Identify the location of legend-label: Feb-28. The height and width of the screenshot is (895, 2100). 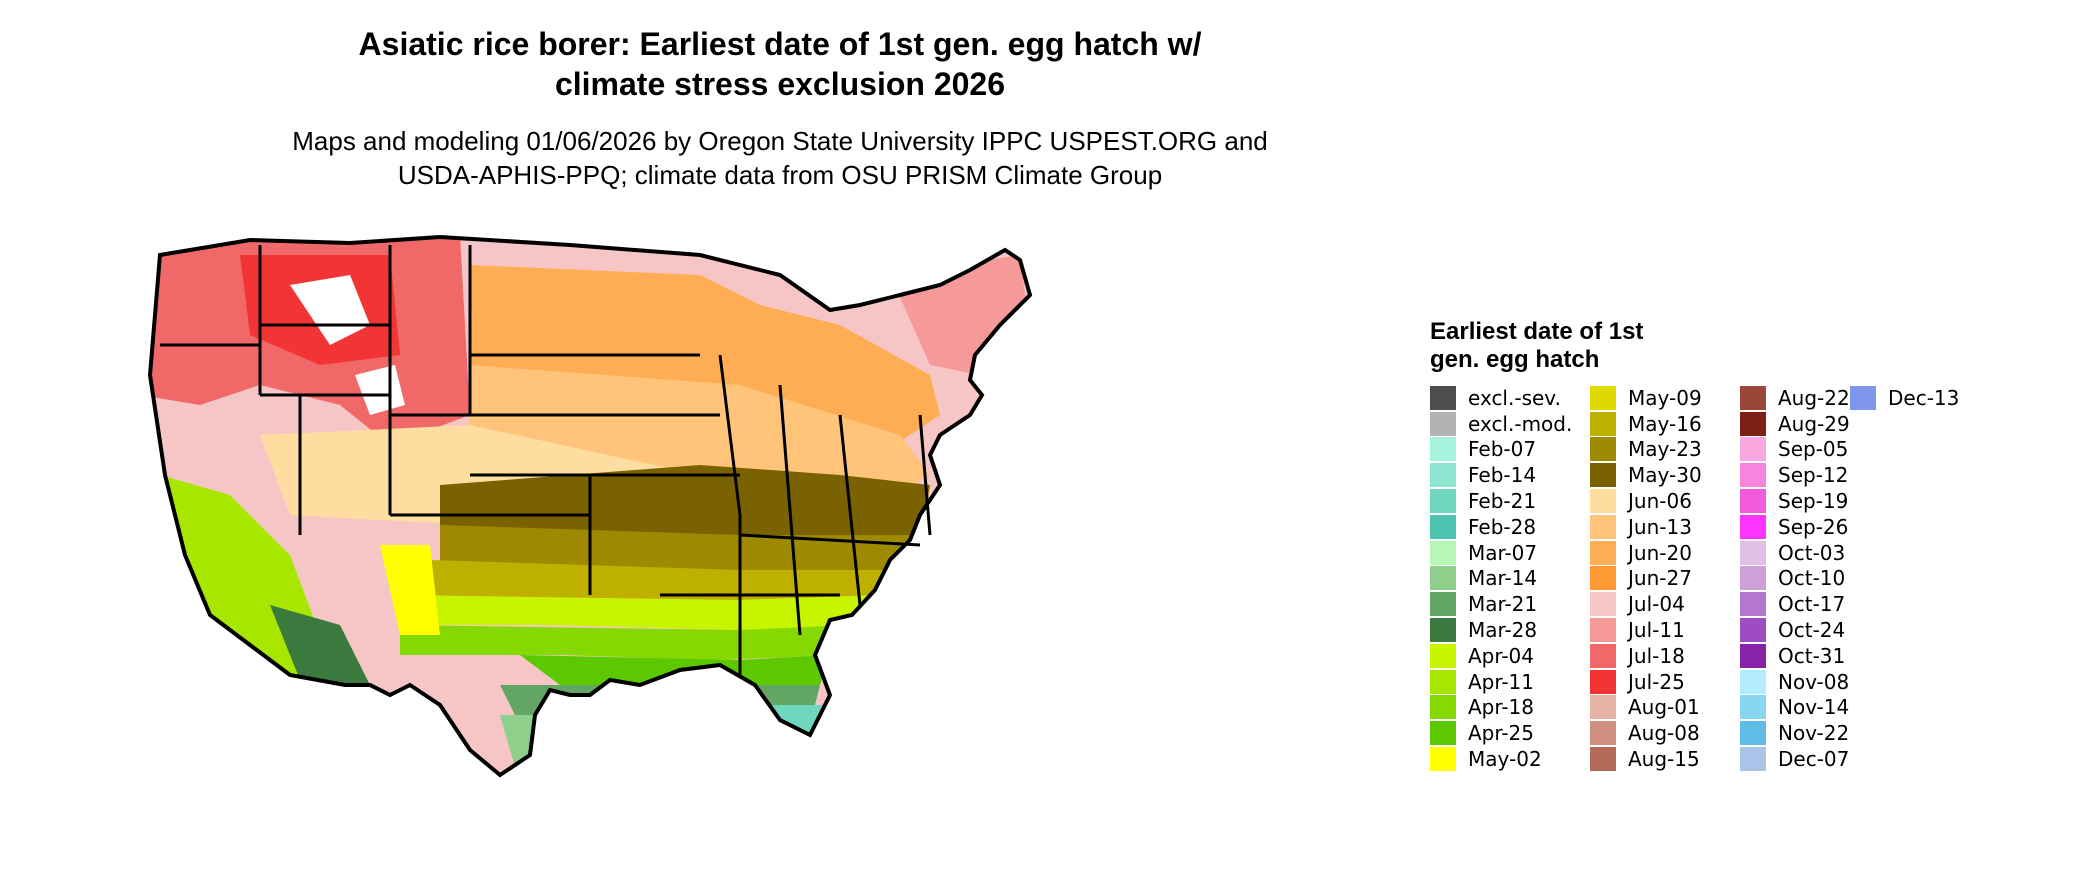
(1502, 526).